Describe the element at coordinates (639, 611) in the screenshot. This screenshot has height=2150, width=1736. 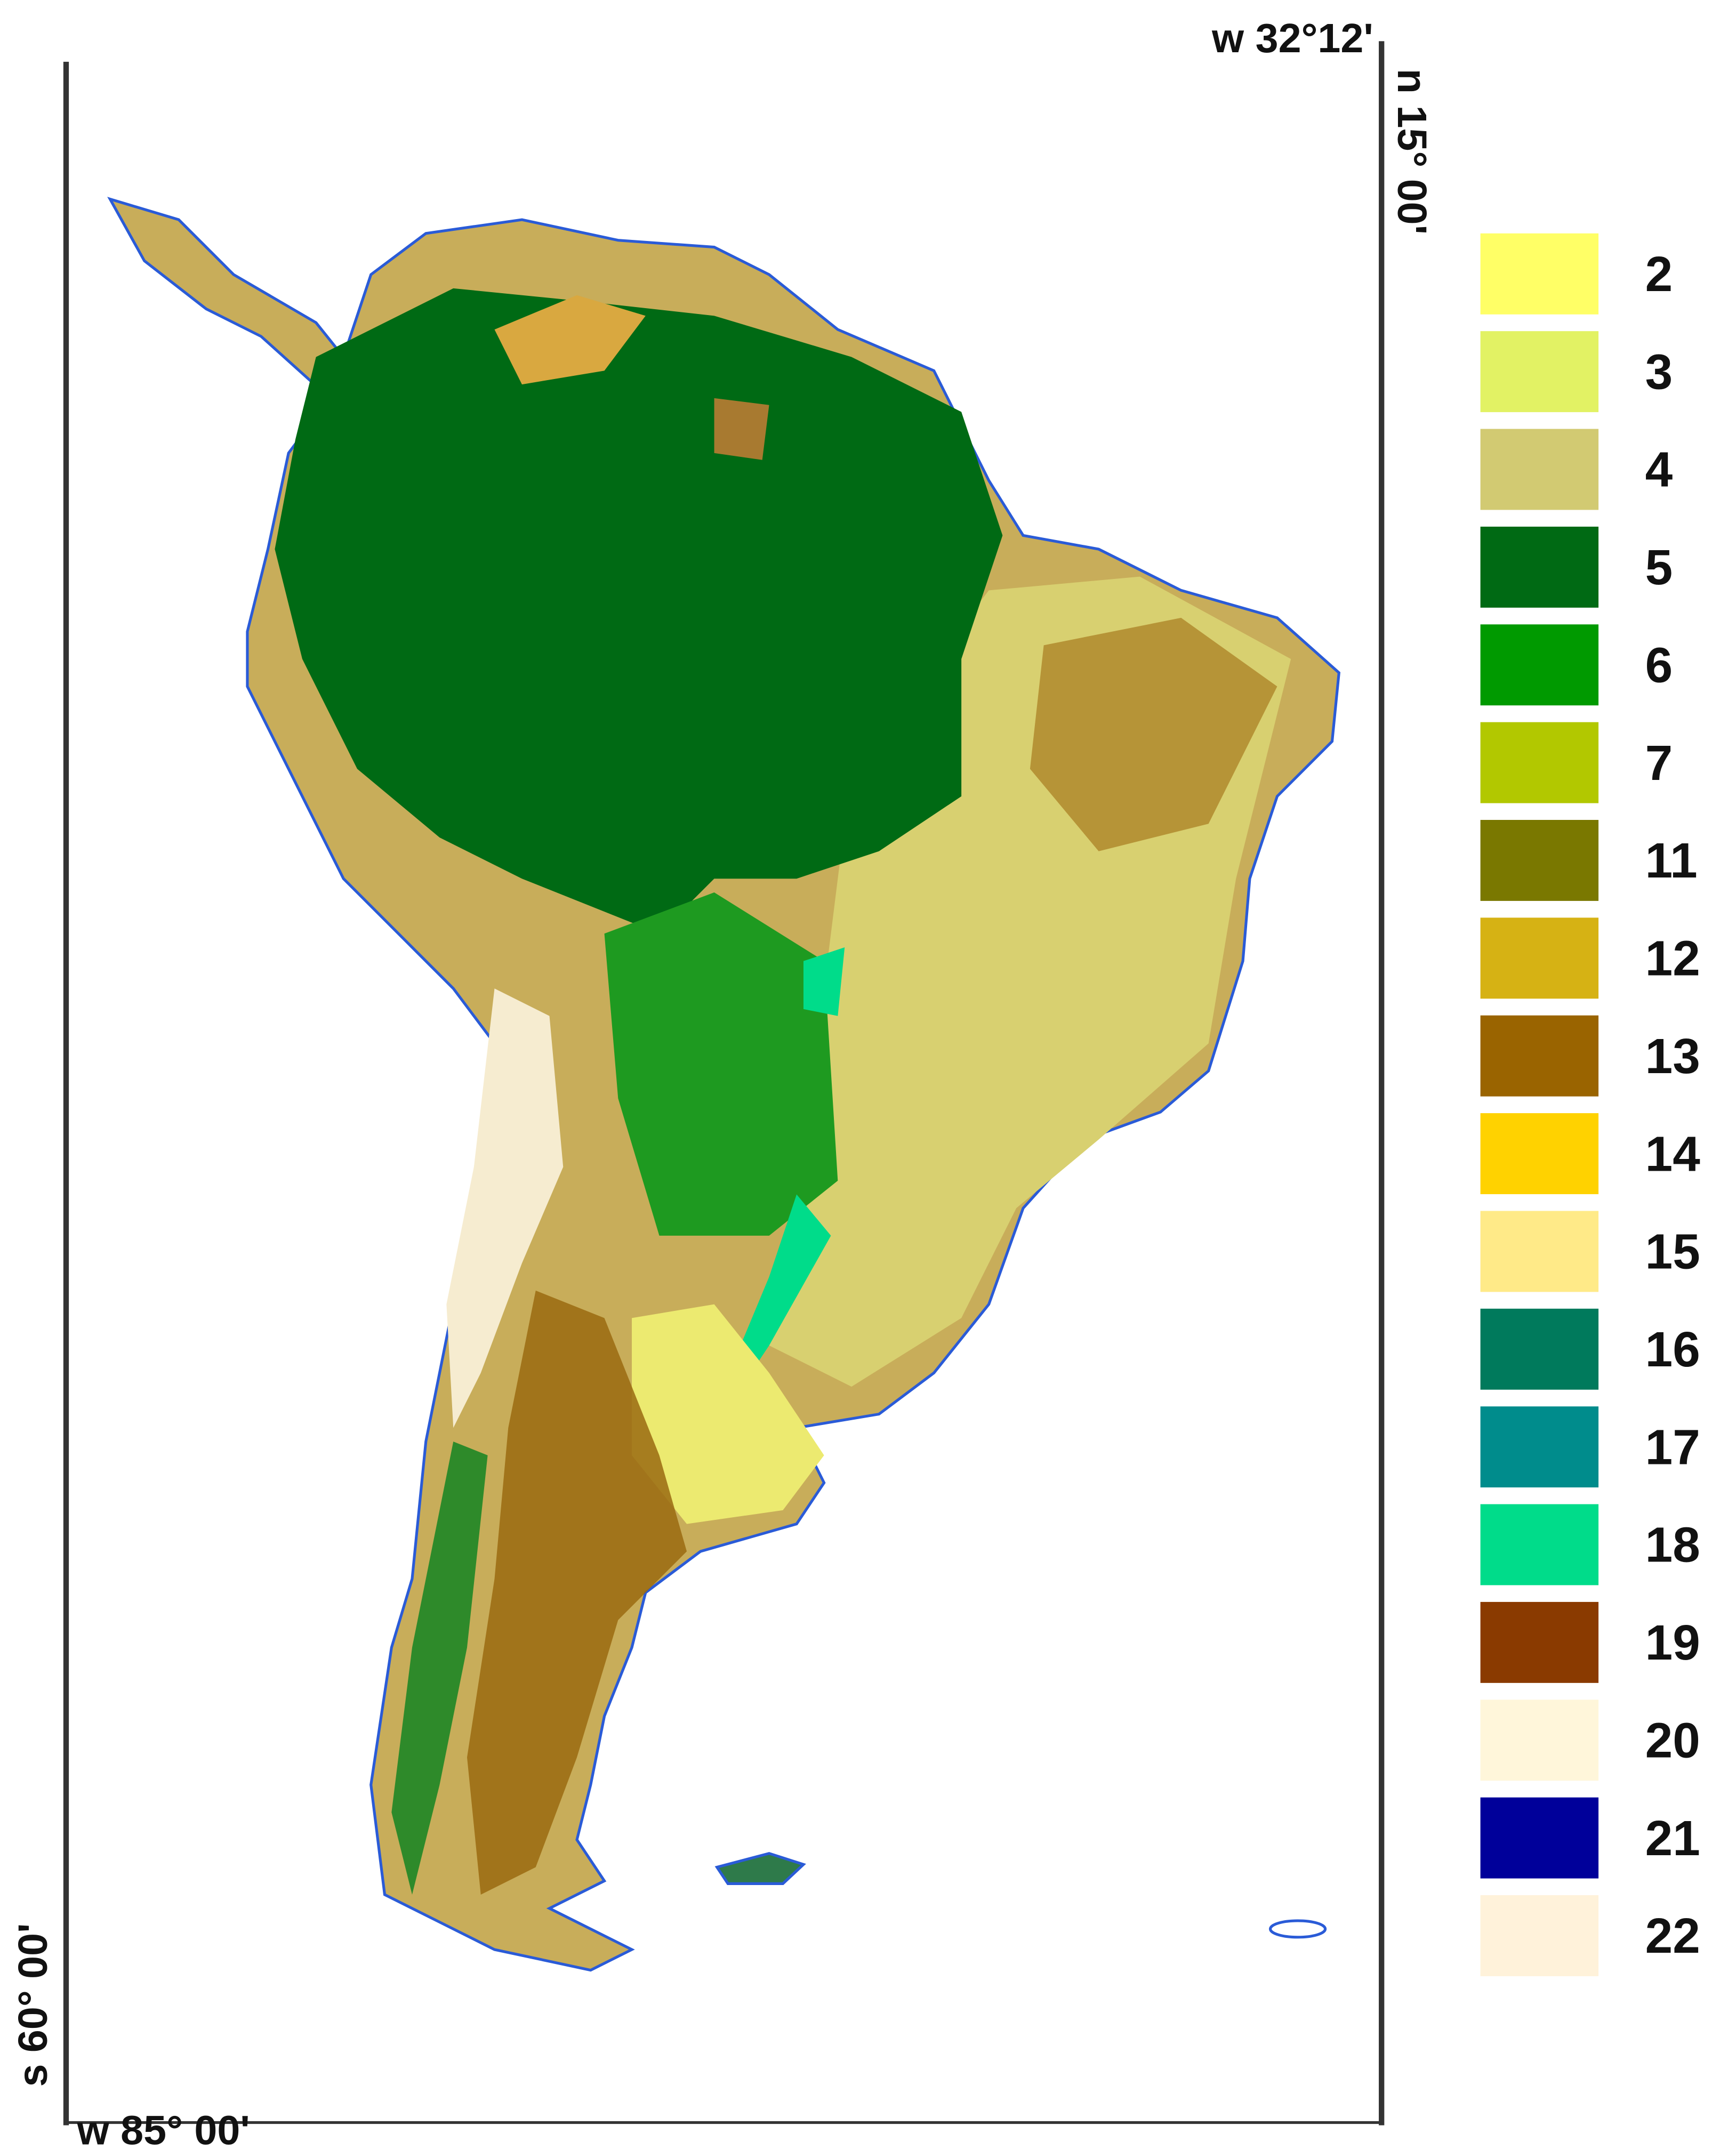
I see `amazon-forest` at that location.